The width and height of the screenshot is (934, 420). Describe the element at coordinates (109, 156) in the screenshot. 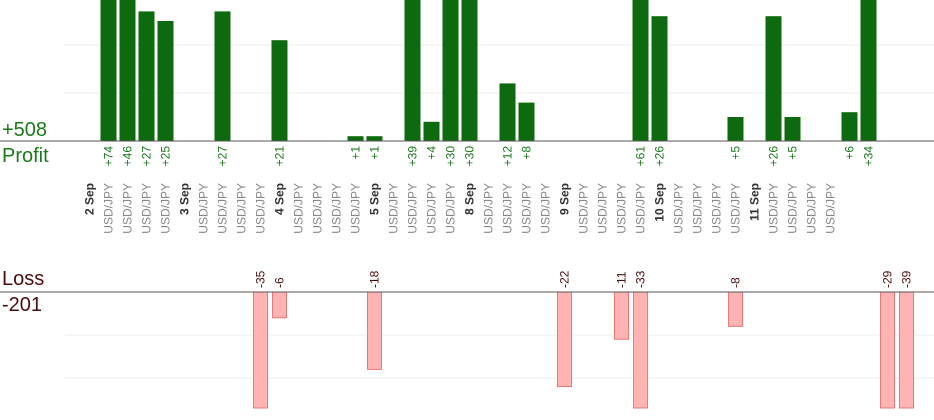

I see `profit-value-label: +74` at that location.